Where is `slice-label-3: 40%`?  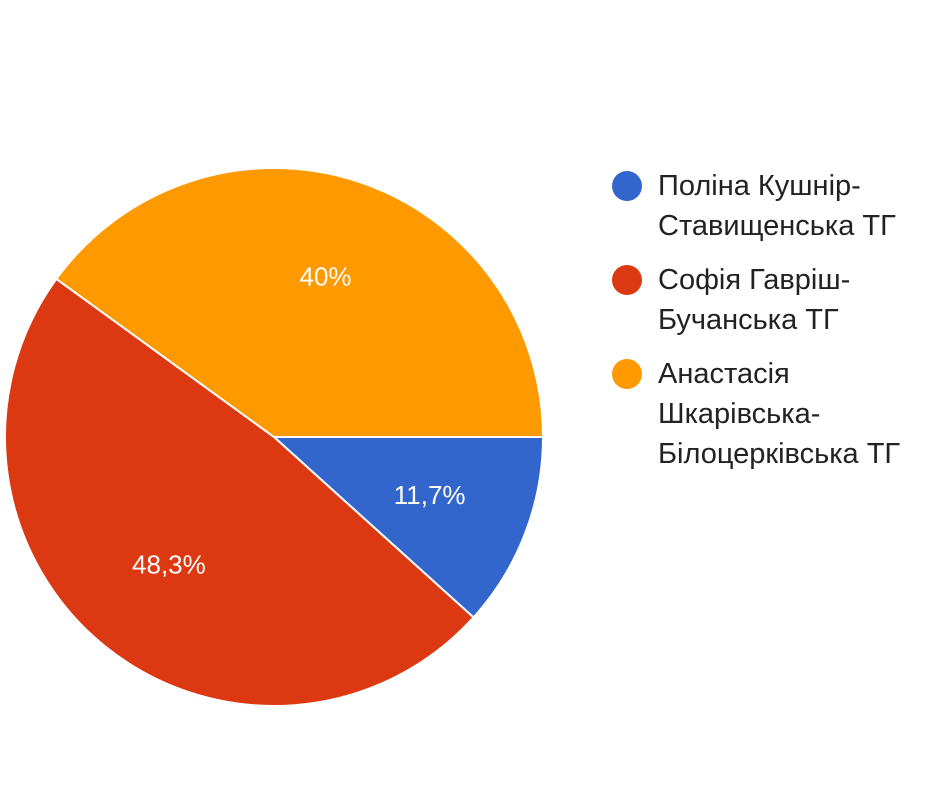 slice-label-3: 40% is located at coordinates (326, 276).